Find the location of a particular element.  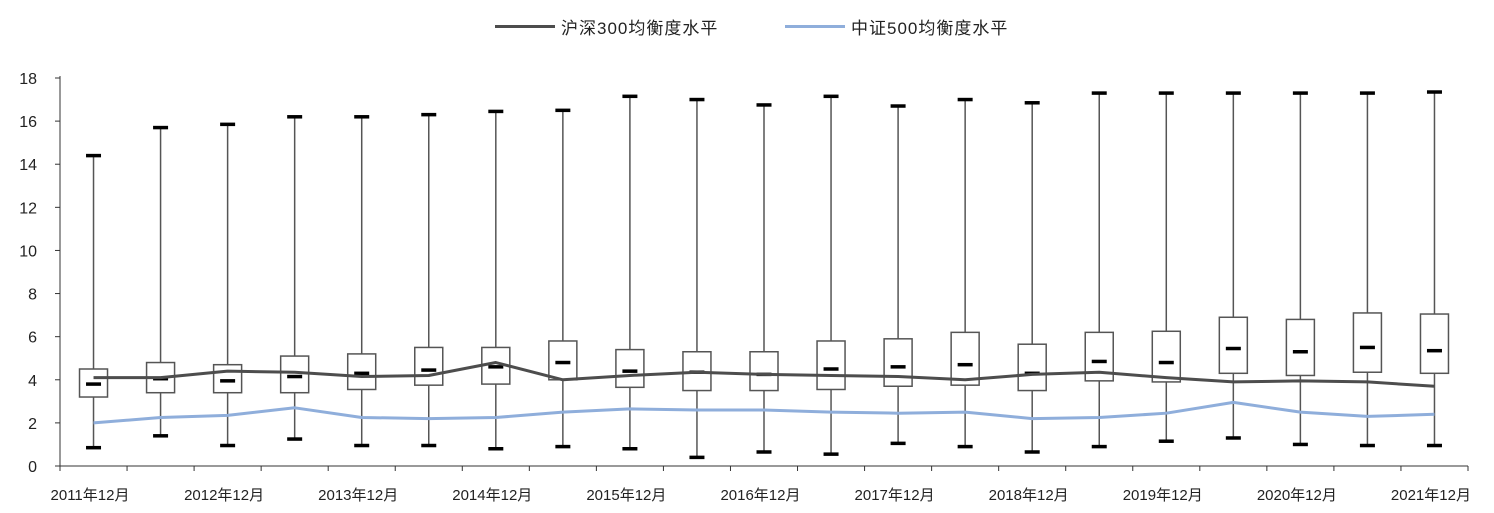

x-tick-label: 2019年12月 is located at coordinates (1163, 495).